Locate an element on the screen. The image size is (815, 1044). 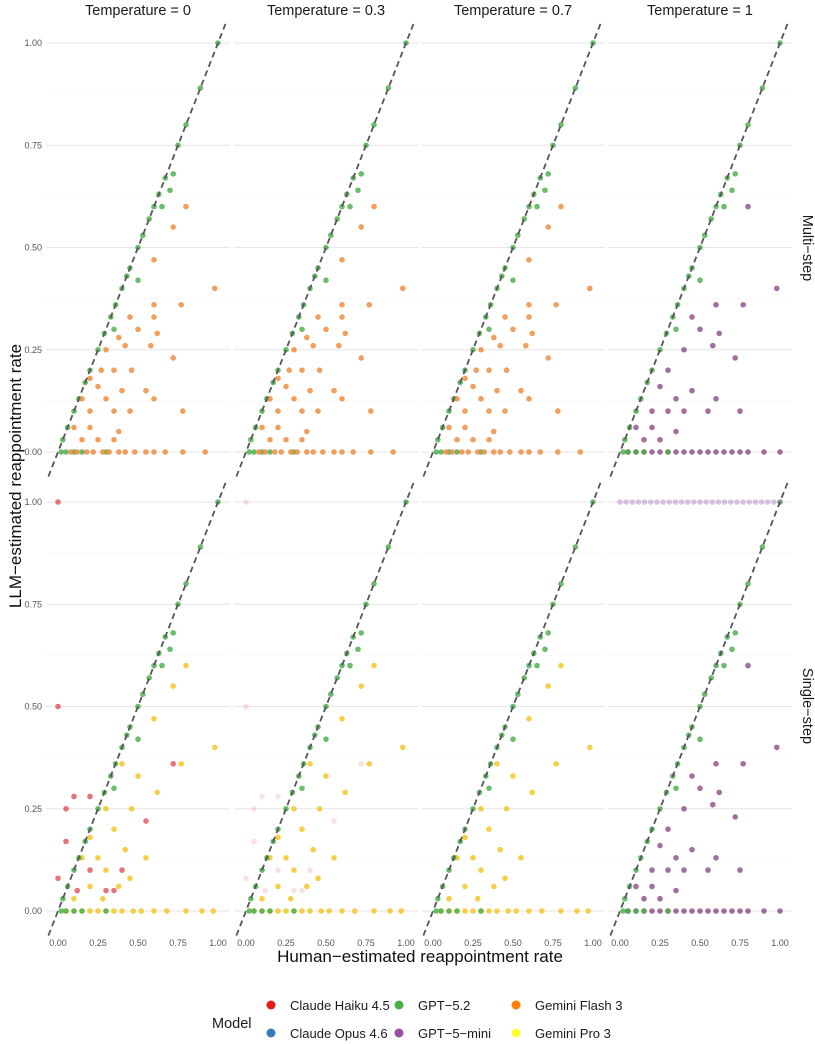
x-tick-label: 1.00 is located at coordinates (218, 943).